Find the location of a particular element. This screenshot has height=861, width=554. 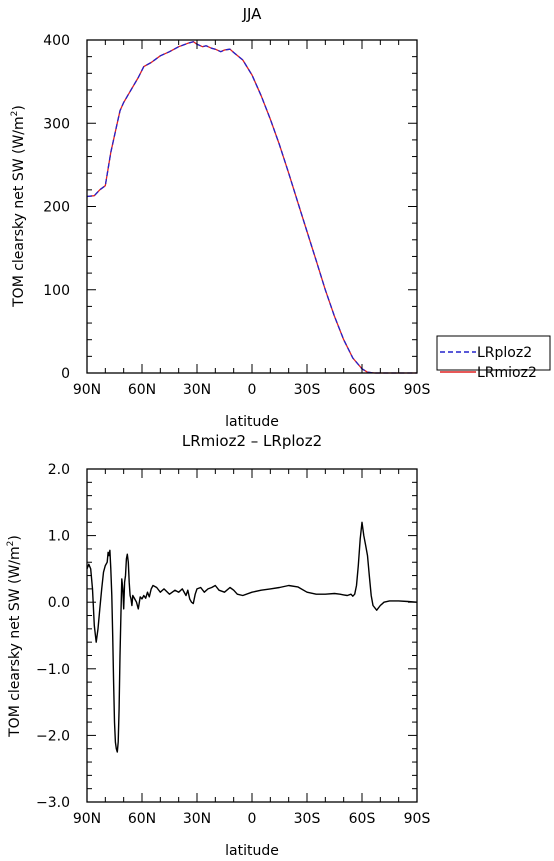

y-tick-label: 1.0 is located at coordinates (59, 537).